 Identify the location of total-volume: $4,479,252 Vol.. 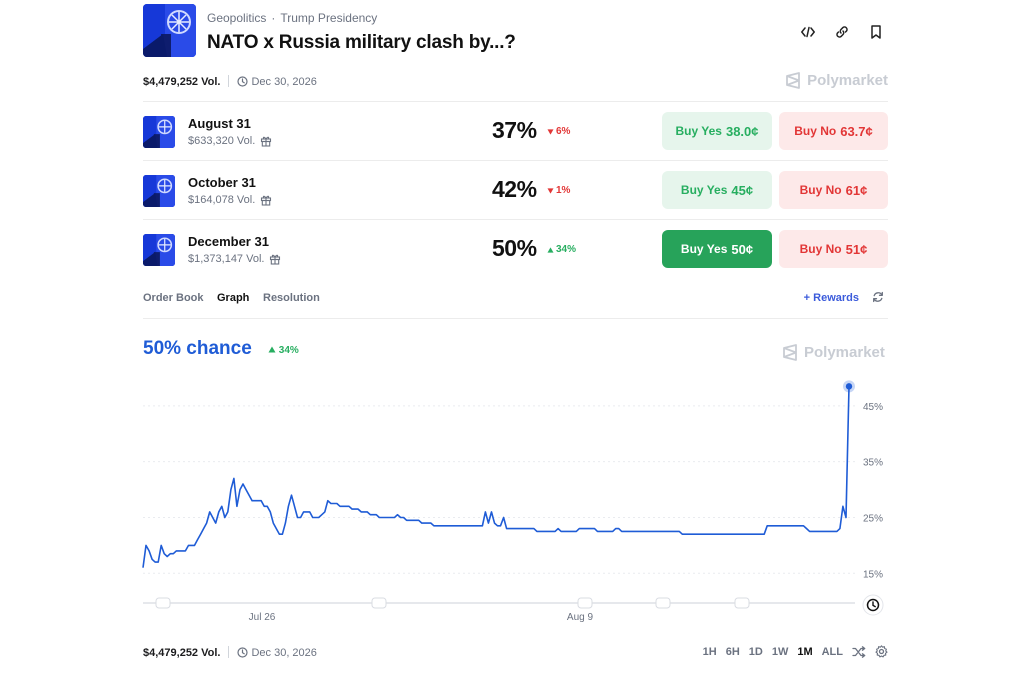
(182, 82).